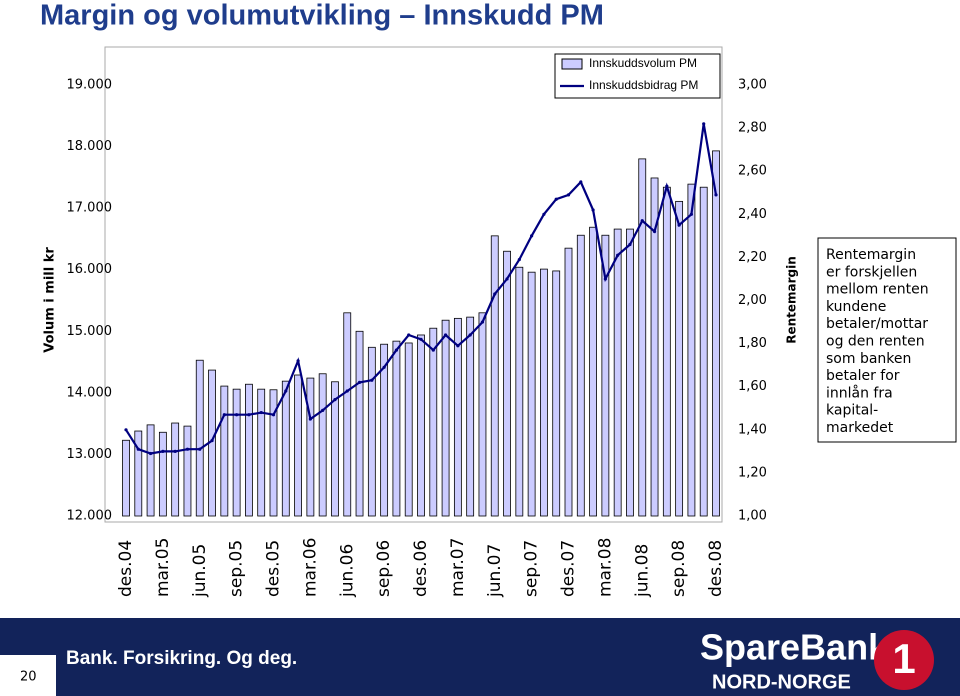 The image size is (960, 696). What do you see at coordinates (852, 411) in the screenshot?
I see `note-line: kapital-` at bounding box center [852, 411].